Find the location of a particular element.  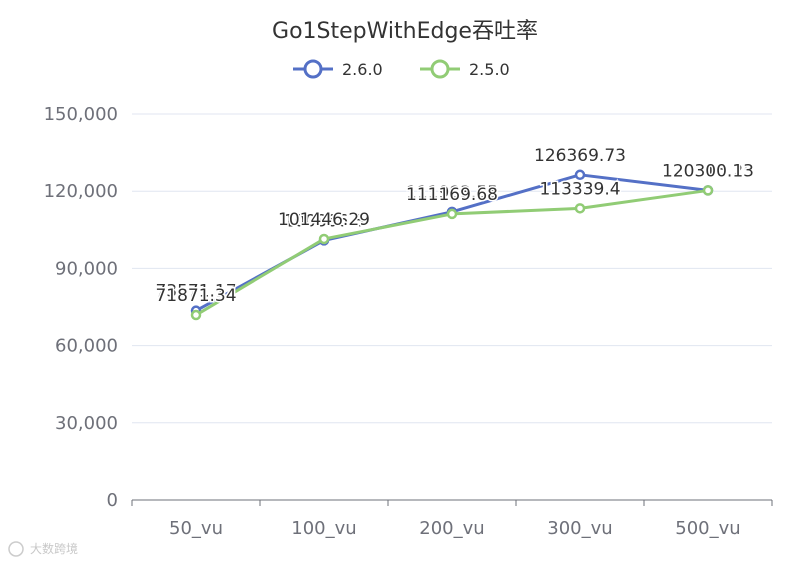

data-label: 111169.68 is located at coordinates (452, 195).